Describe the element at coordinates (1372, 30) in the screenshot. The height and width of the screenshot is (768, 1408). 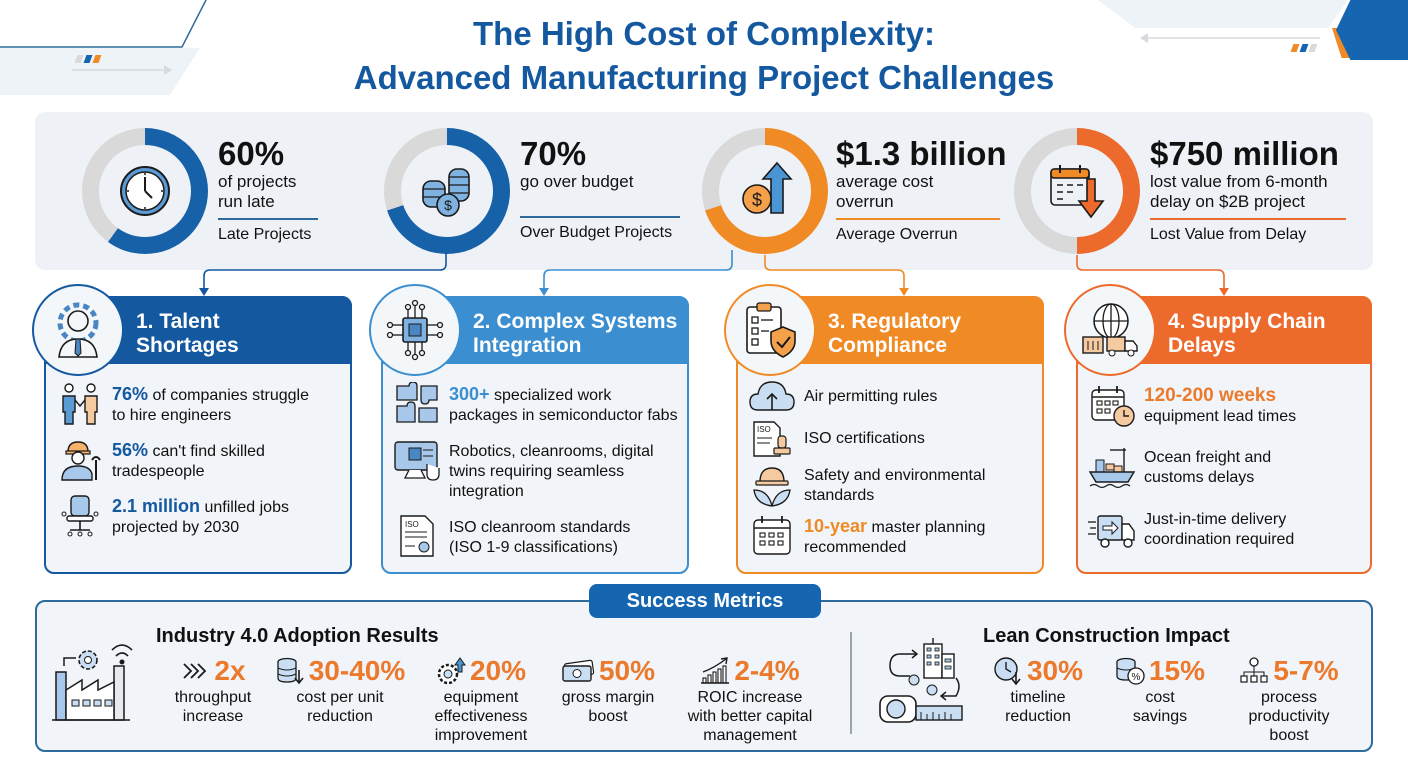
I see `decorative-corner-blue` at that location.